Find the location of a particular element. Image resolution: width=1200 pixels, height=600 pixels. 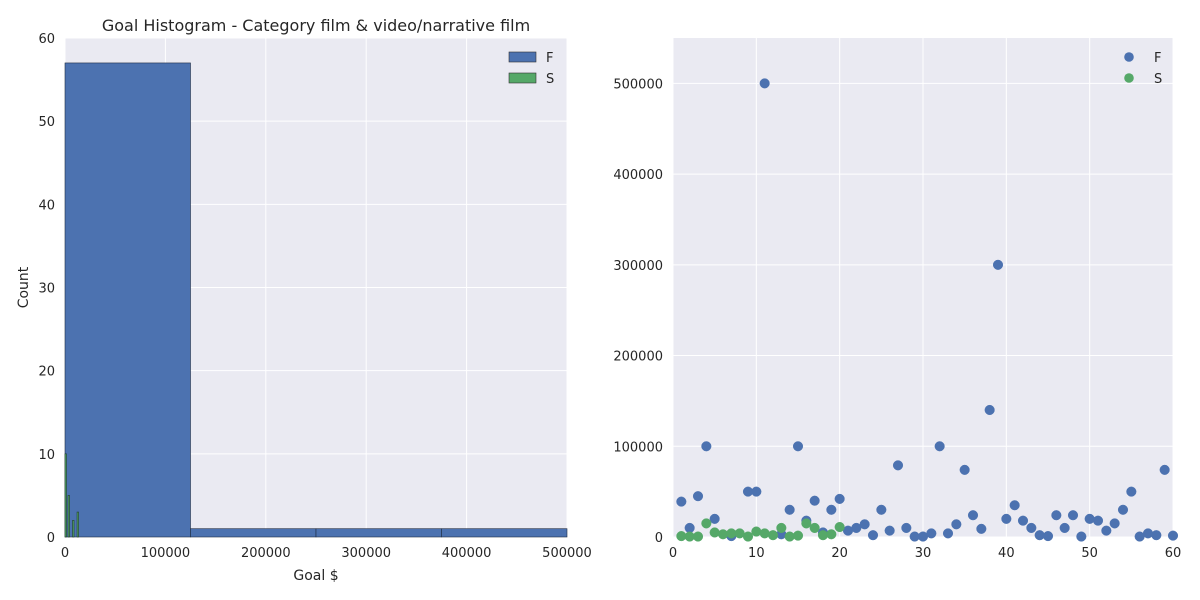

scatter-legend: FS is located at coordinates (1143, 69).